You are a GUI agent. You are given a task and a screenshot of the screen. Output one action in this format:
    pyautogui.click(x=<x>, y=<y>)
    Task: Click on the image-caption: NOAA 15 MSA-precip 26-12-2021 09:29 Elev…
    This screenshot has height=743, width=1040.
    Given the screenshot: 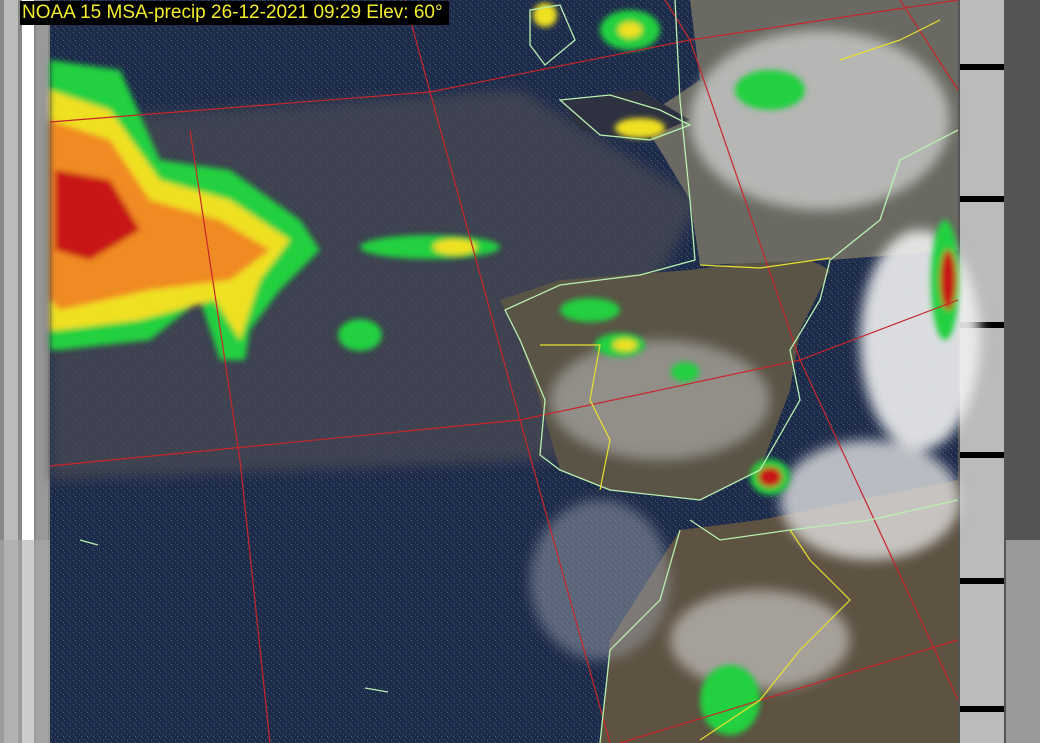 What is the action you would take?
    pyautogui.click(x=234, y=13)
    